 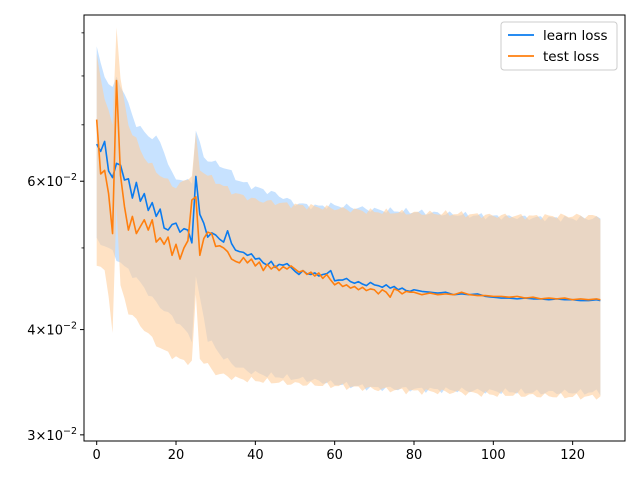 I want to click on y-tick-label: 3×10⁻², so click(x=52, y=435).